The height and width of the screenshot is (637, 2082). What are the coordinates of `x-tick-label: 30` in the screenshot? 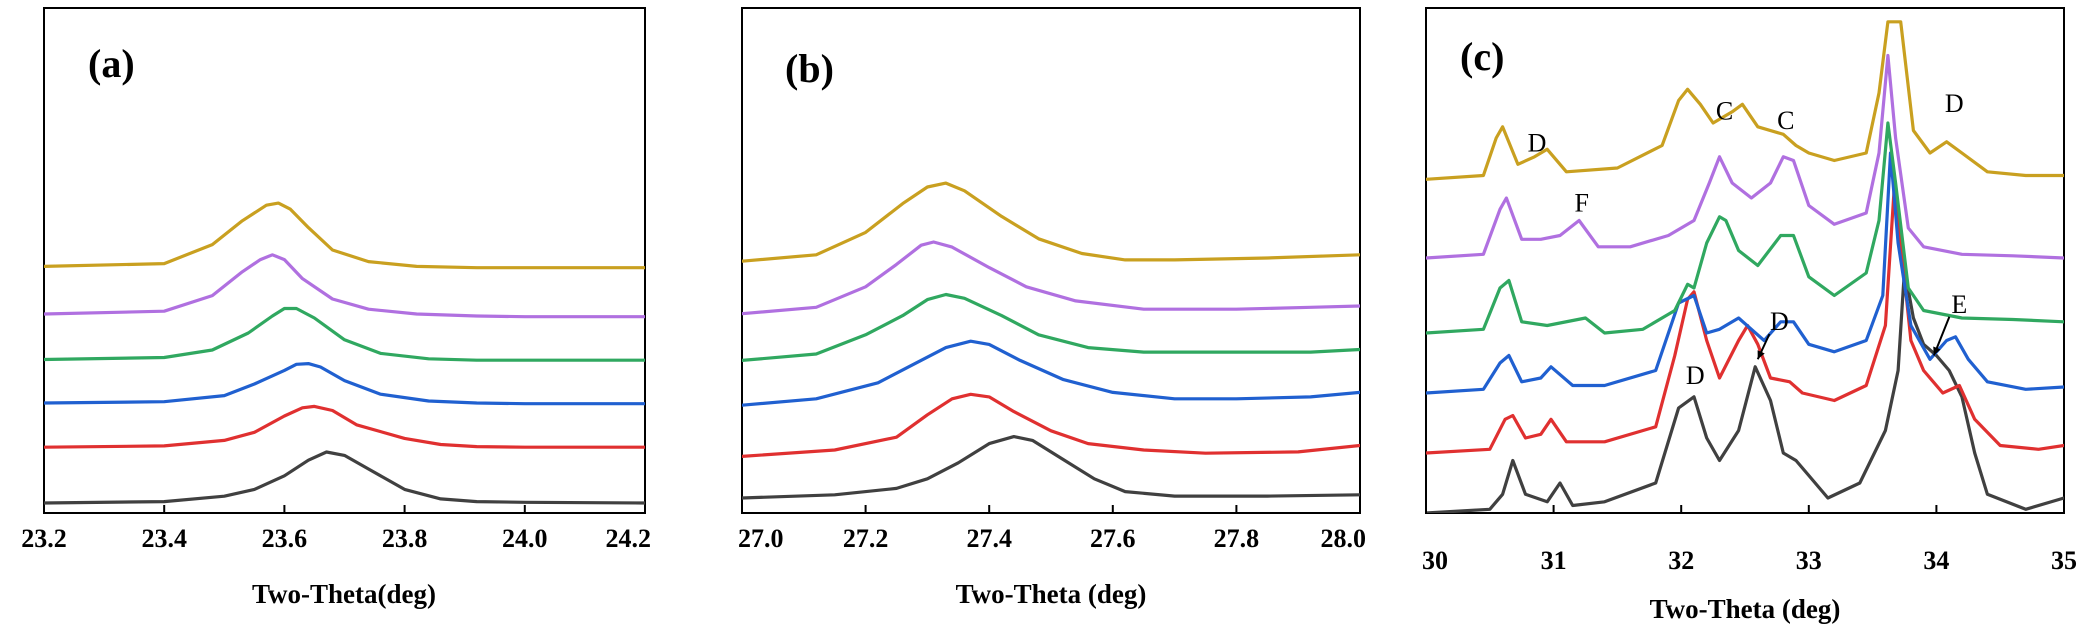 It's located at (1435, 560).